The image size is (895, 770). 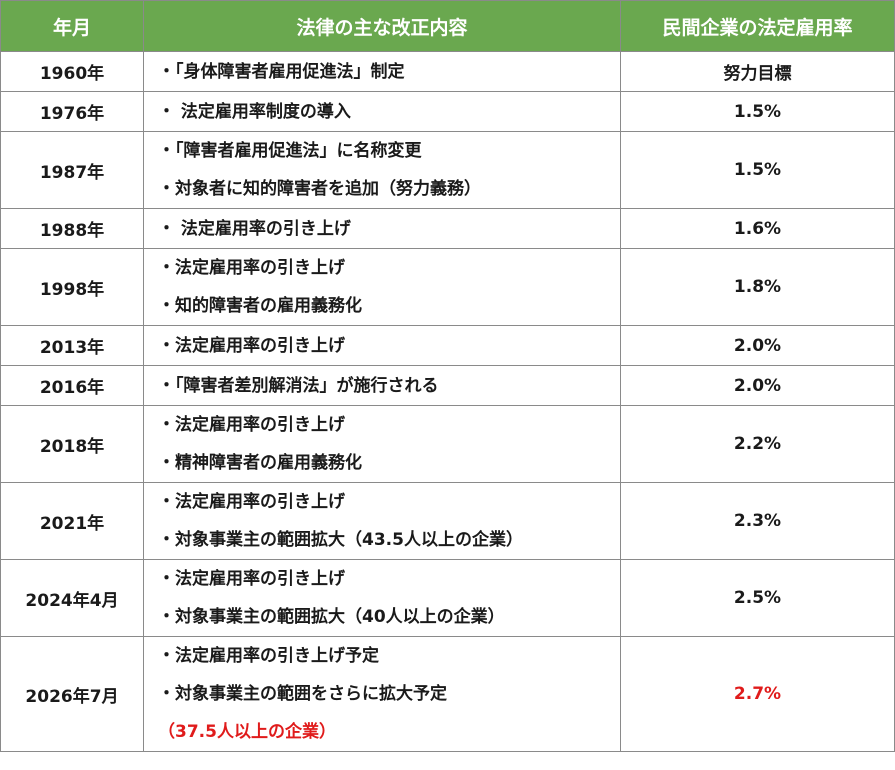 I want to click on table-row: 1998年 ・法定雇用率の引き上げ ・知的障害者の雇用義務化 1.8%, so click(x=447, y=287).